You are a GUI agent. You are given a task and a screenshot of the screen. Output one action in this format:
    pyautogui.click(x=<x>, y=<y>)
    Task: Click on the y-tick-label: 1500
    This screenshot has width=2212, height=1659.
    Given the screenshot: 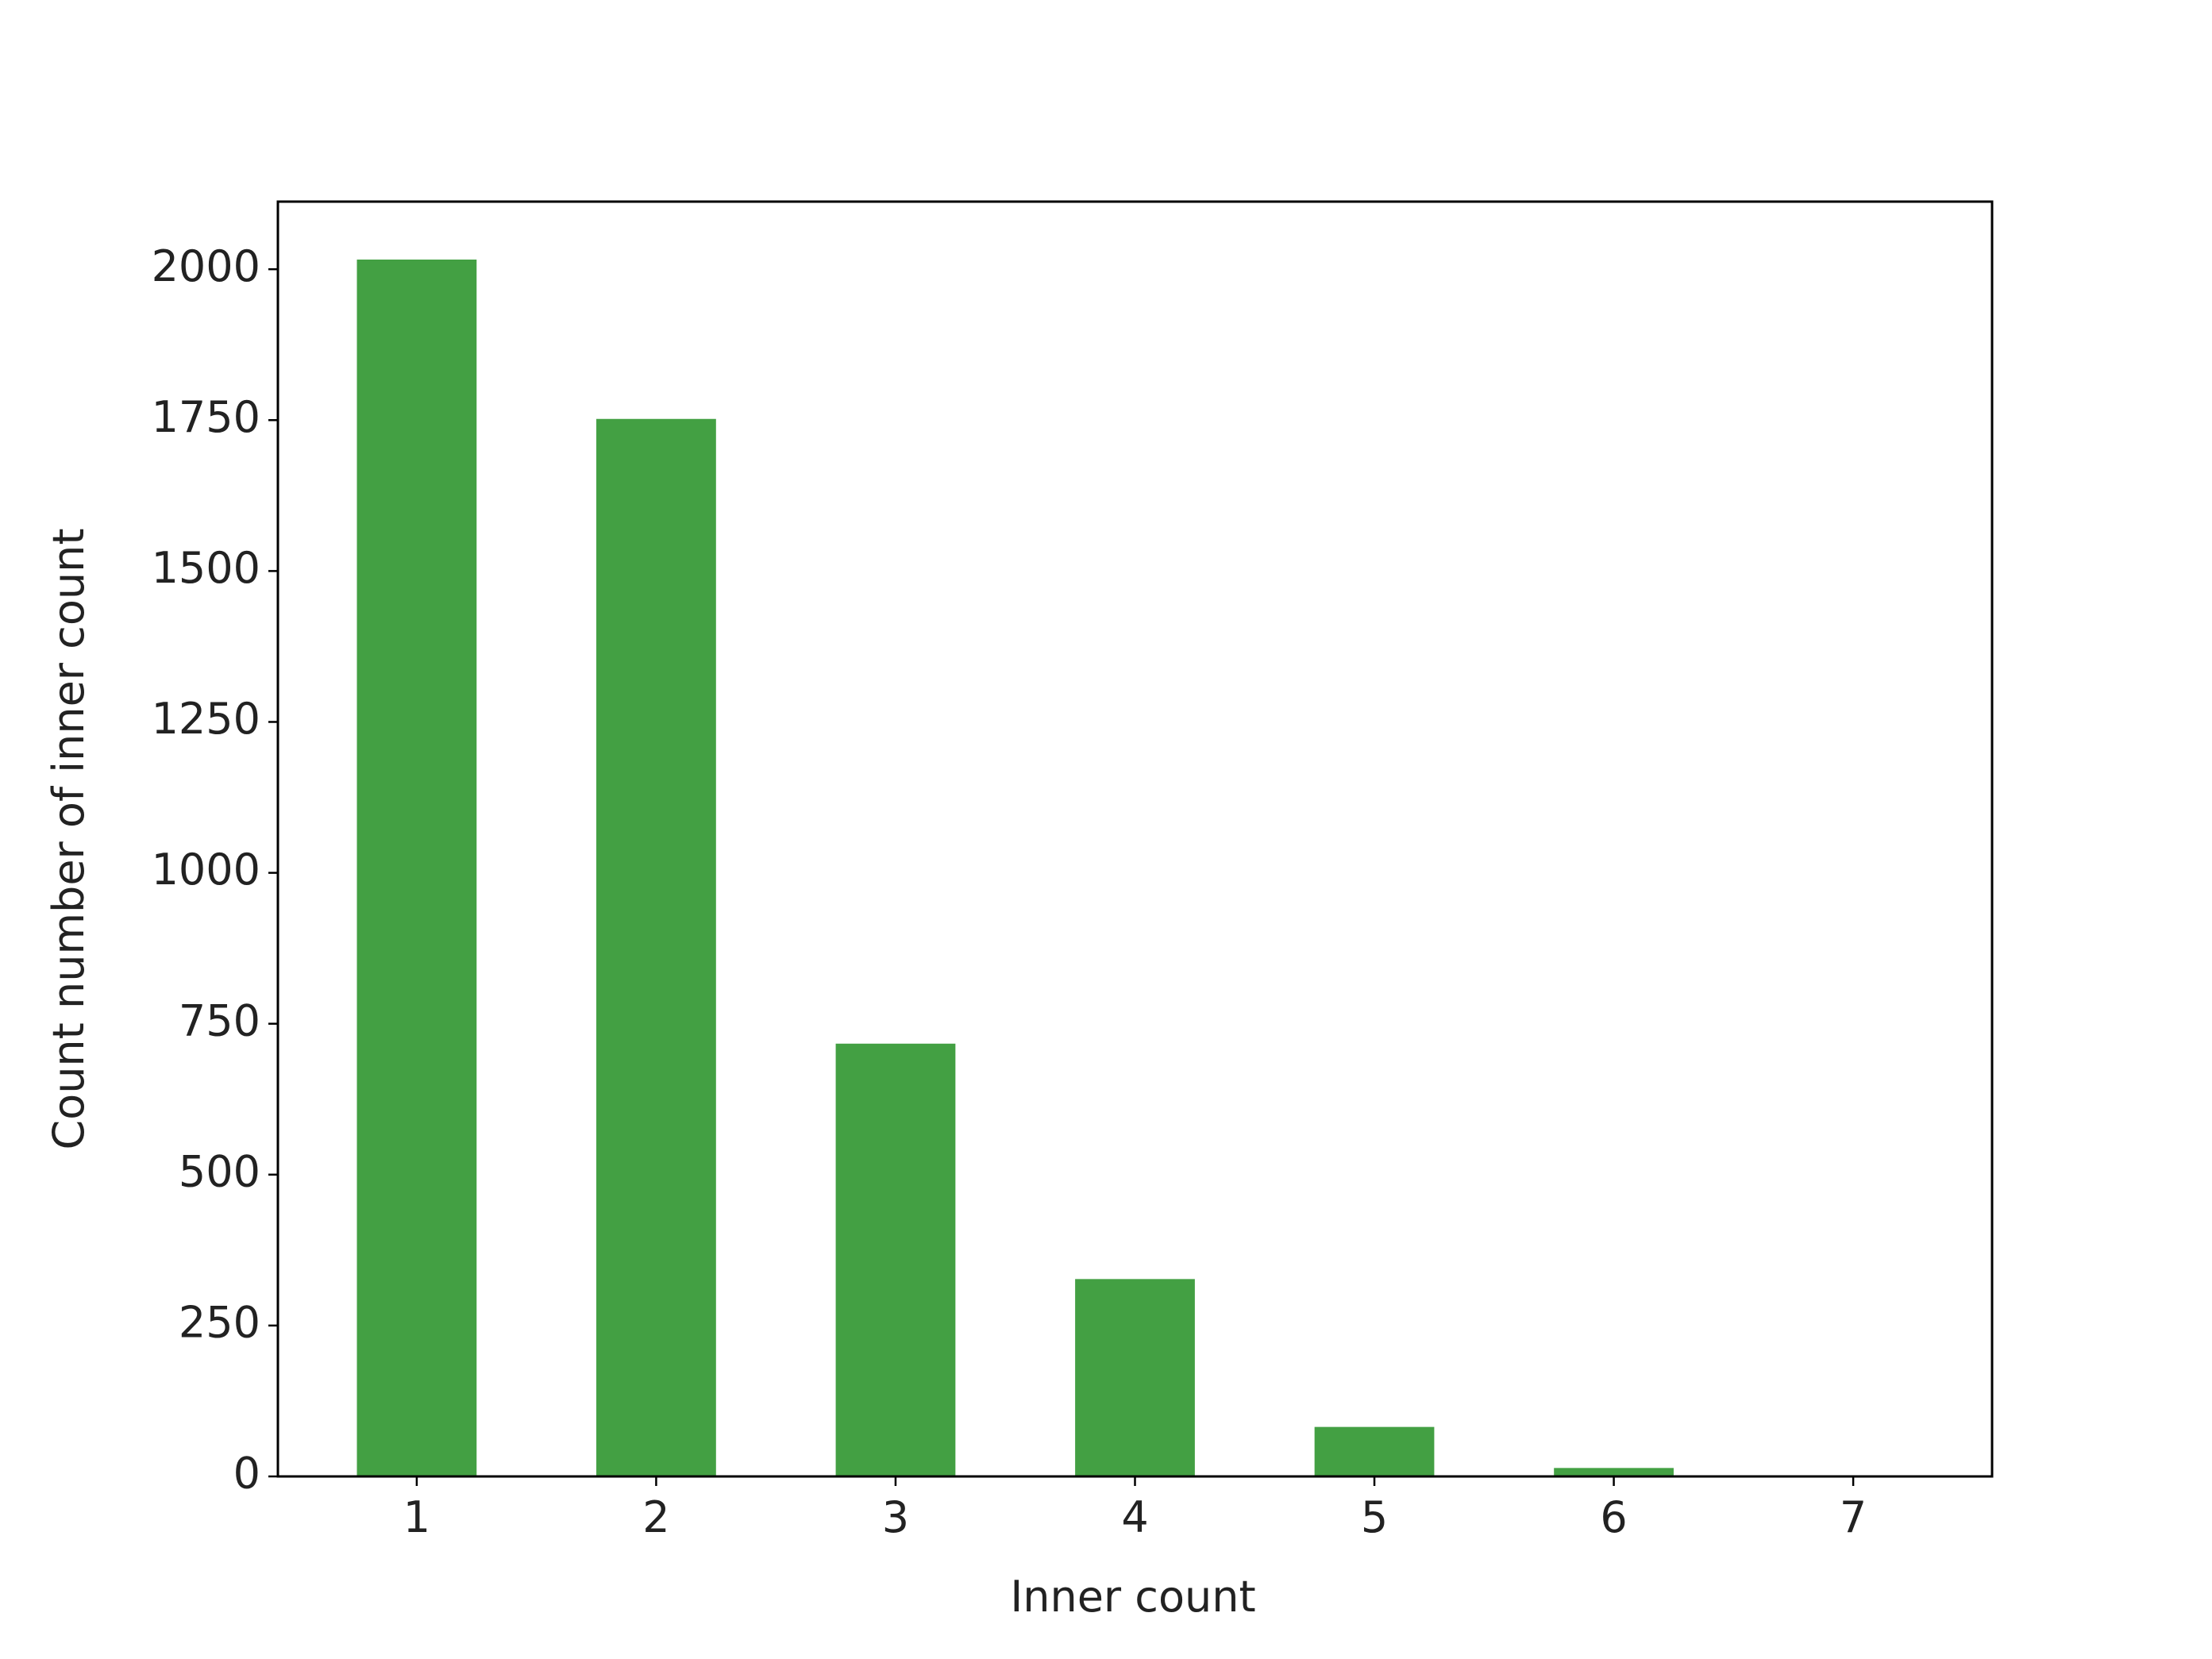 What is the action you would take?
    pyautogui.click(x=206, y=568)
    